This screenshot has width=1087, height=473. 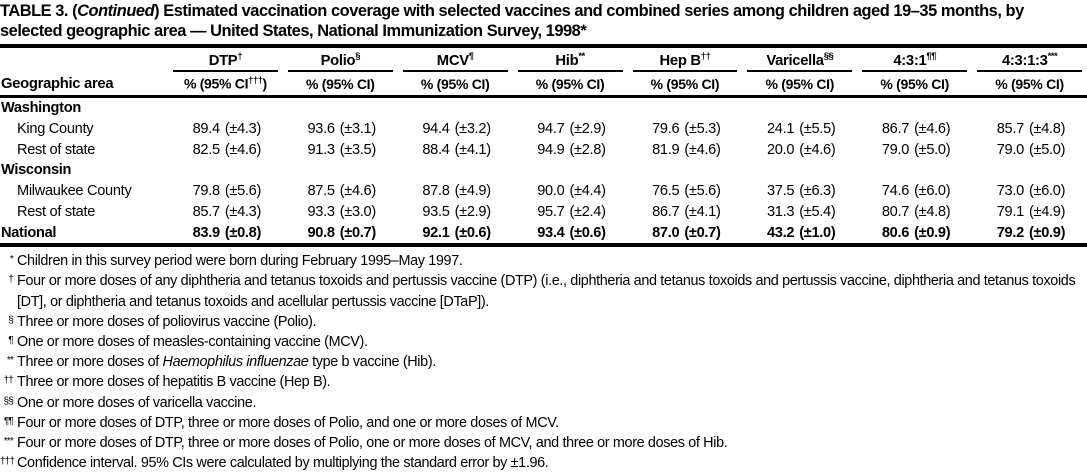 I want to click on pct-value: 92.1, so click(x=436, y=232).